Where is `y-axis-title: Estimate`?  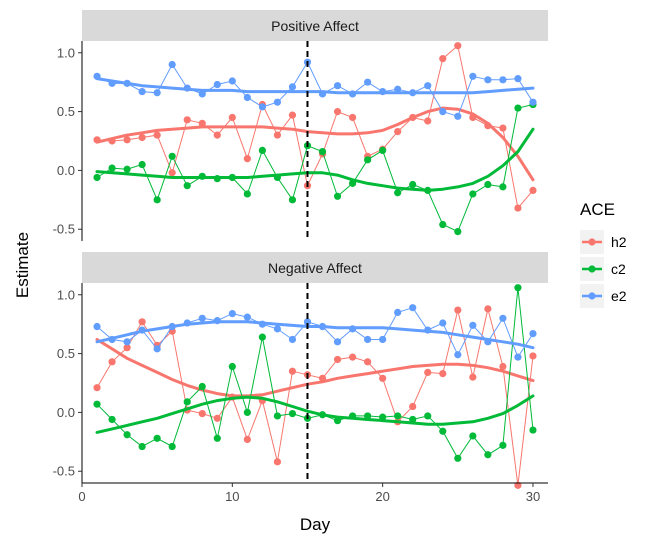 y-axis-title: Estimate is located at coordinates (22, 265).